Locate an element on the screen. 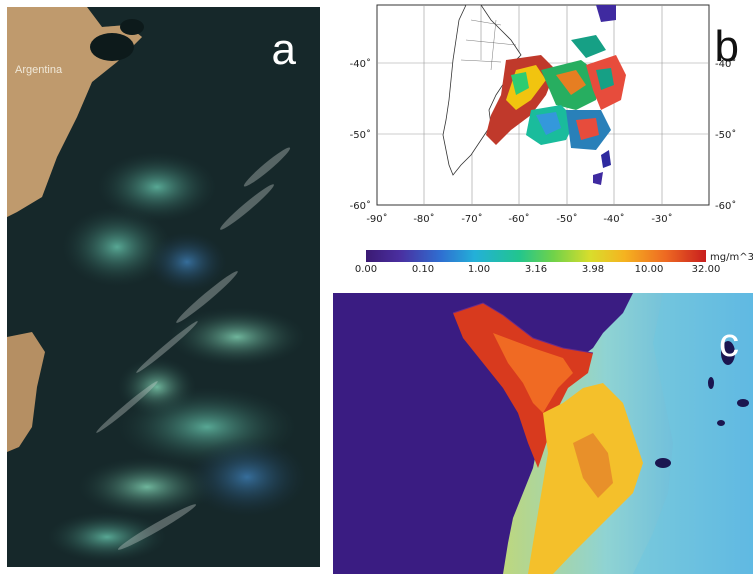  colorbar-tick: 32.00 is located at coordinates (706, 269).